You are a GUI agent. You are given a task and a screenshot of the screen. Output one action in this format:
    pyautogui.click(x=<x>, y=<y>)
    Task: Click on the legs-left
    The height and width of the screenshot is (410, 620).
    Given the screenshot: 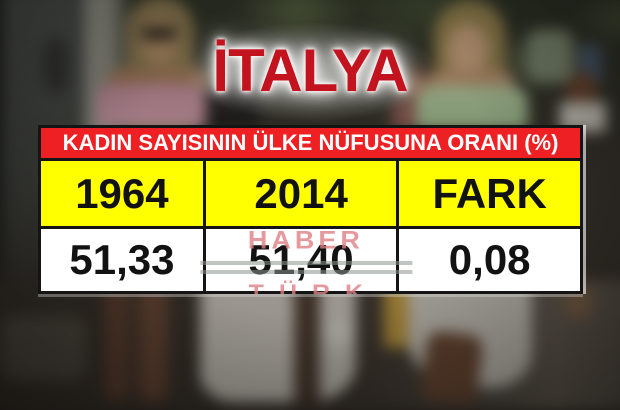 What is the action you would take?
    pyautogui.click(x=117, y=342)
    